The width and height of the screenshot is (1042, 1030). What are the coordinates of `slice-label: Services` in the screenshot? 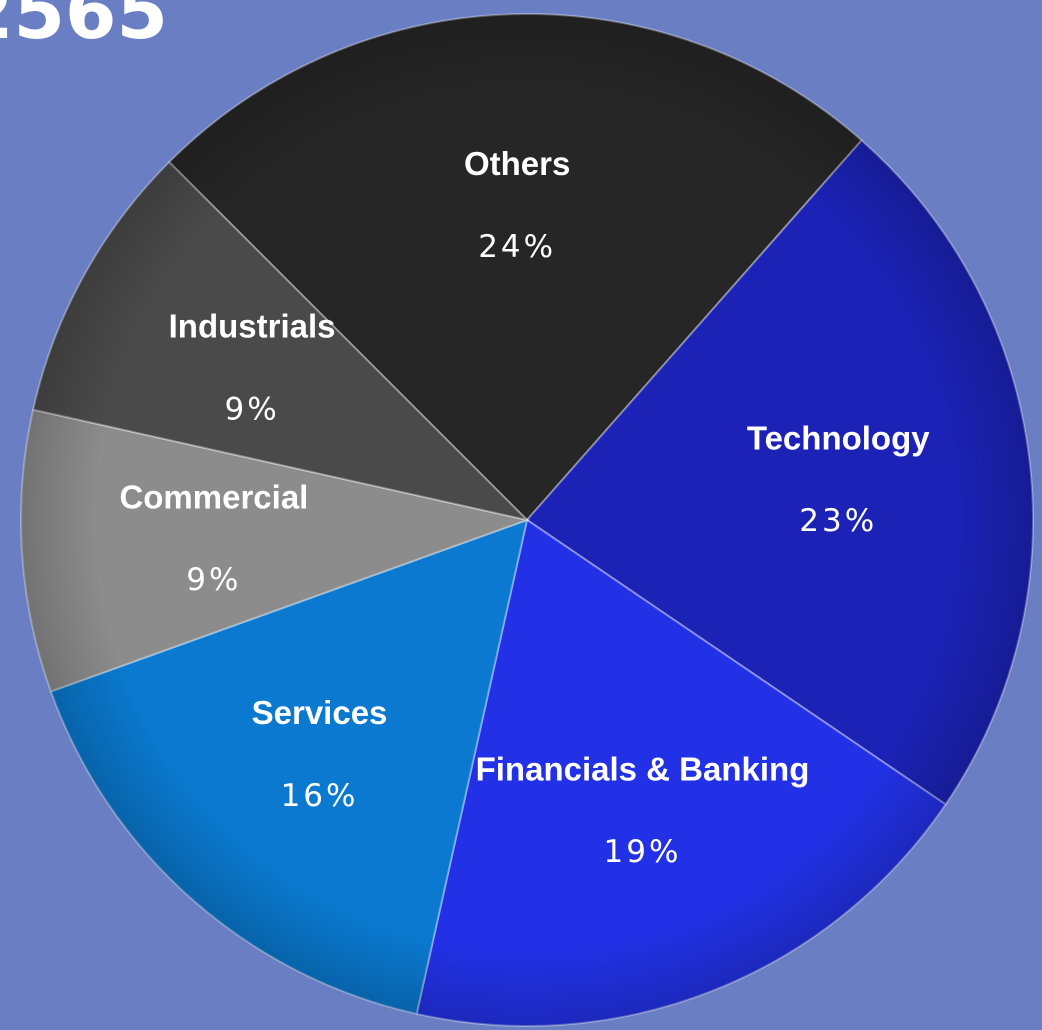 It's located at (320, 712).